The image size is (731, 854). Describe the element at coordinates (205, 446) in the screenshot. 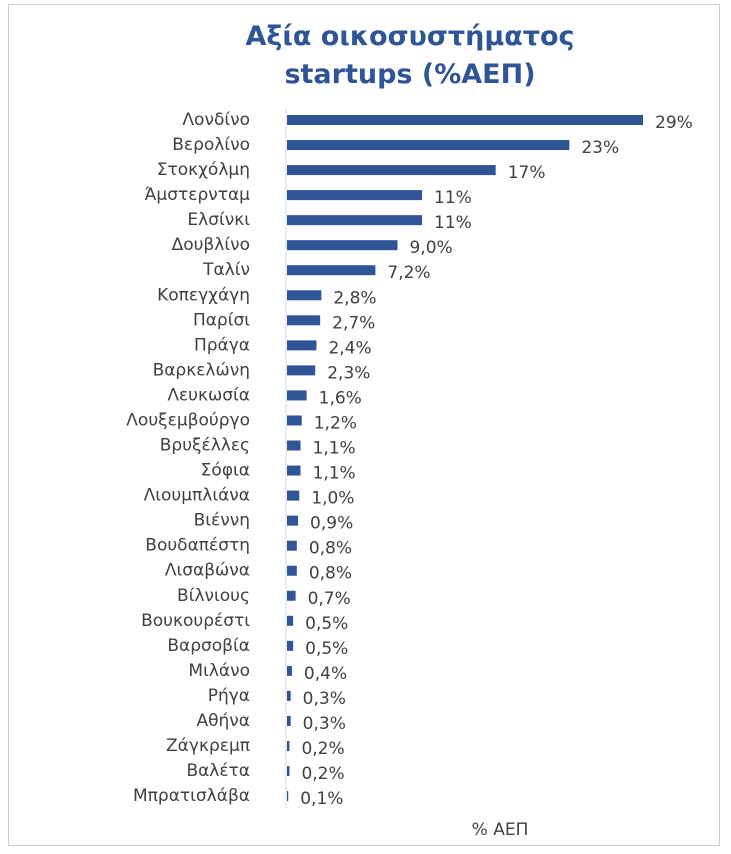

I see `category-label: Βρυξέλλες` at that location.